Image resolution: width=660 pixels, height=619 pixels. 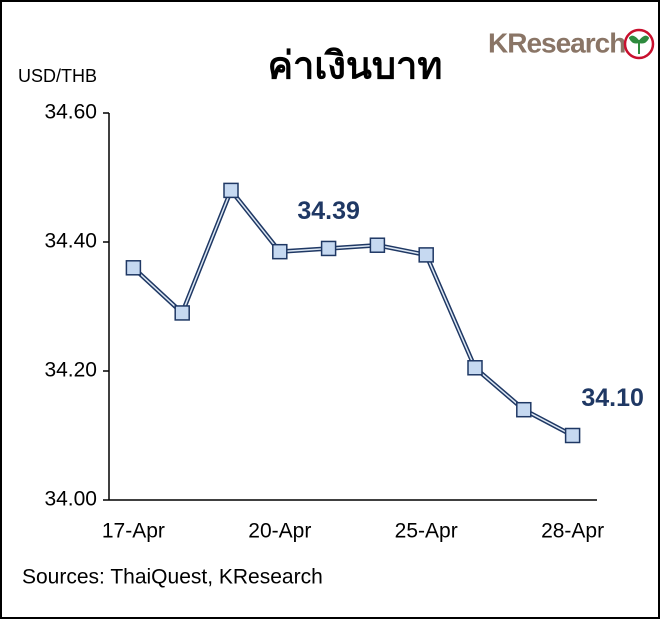 I want to click on data-label: 34.39, so click(x=328, y=211).